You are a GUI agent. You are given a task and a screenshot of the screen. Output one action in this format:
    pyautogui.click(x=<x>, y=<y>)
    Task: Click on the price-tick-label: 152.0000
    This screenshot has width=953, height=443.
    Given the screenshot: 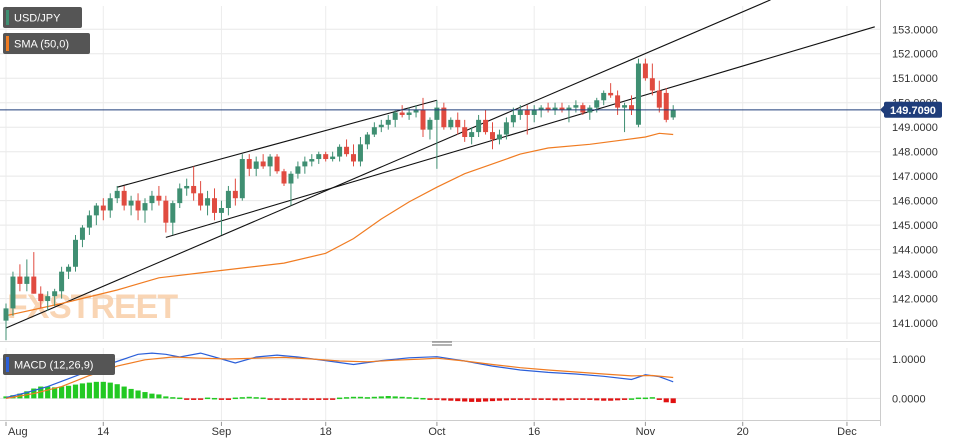 What is the action you would take?
    pyautogui.click(x=915, y=55)
    